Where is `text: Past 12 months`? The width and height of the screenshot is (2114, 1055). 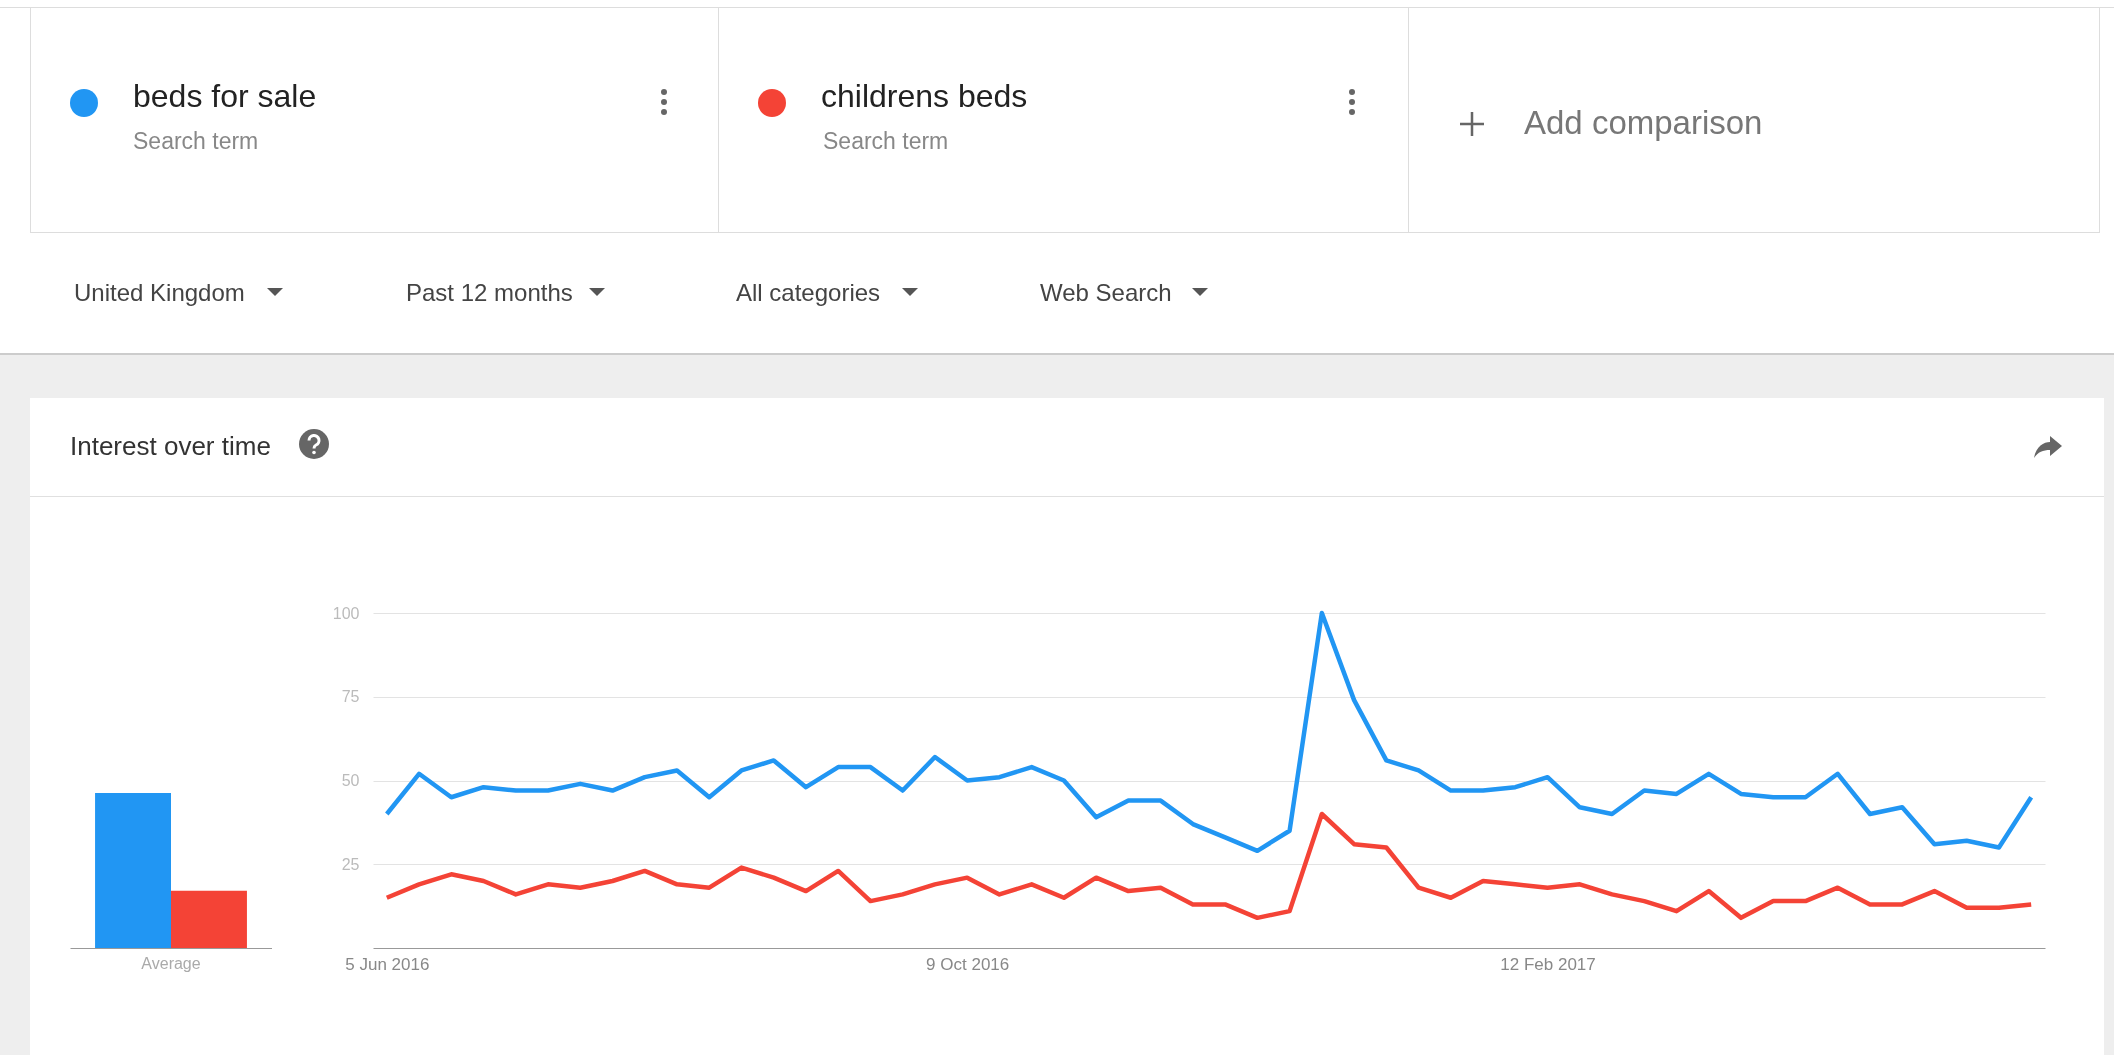 text: Past 12 months is located at coordinates (489, 293).